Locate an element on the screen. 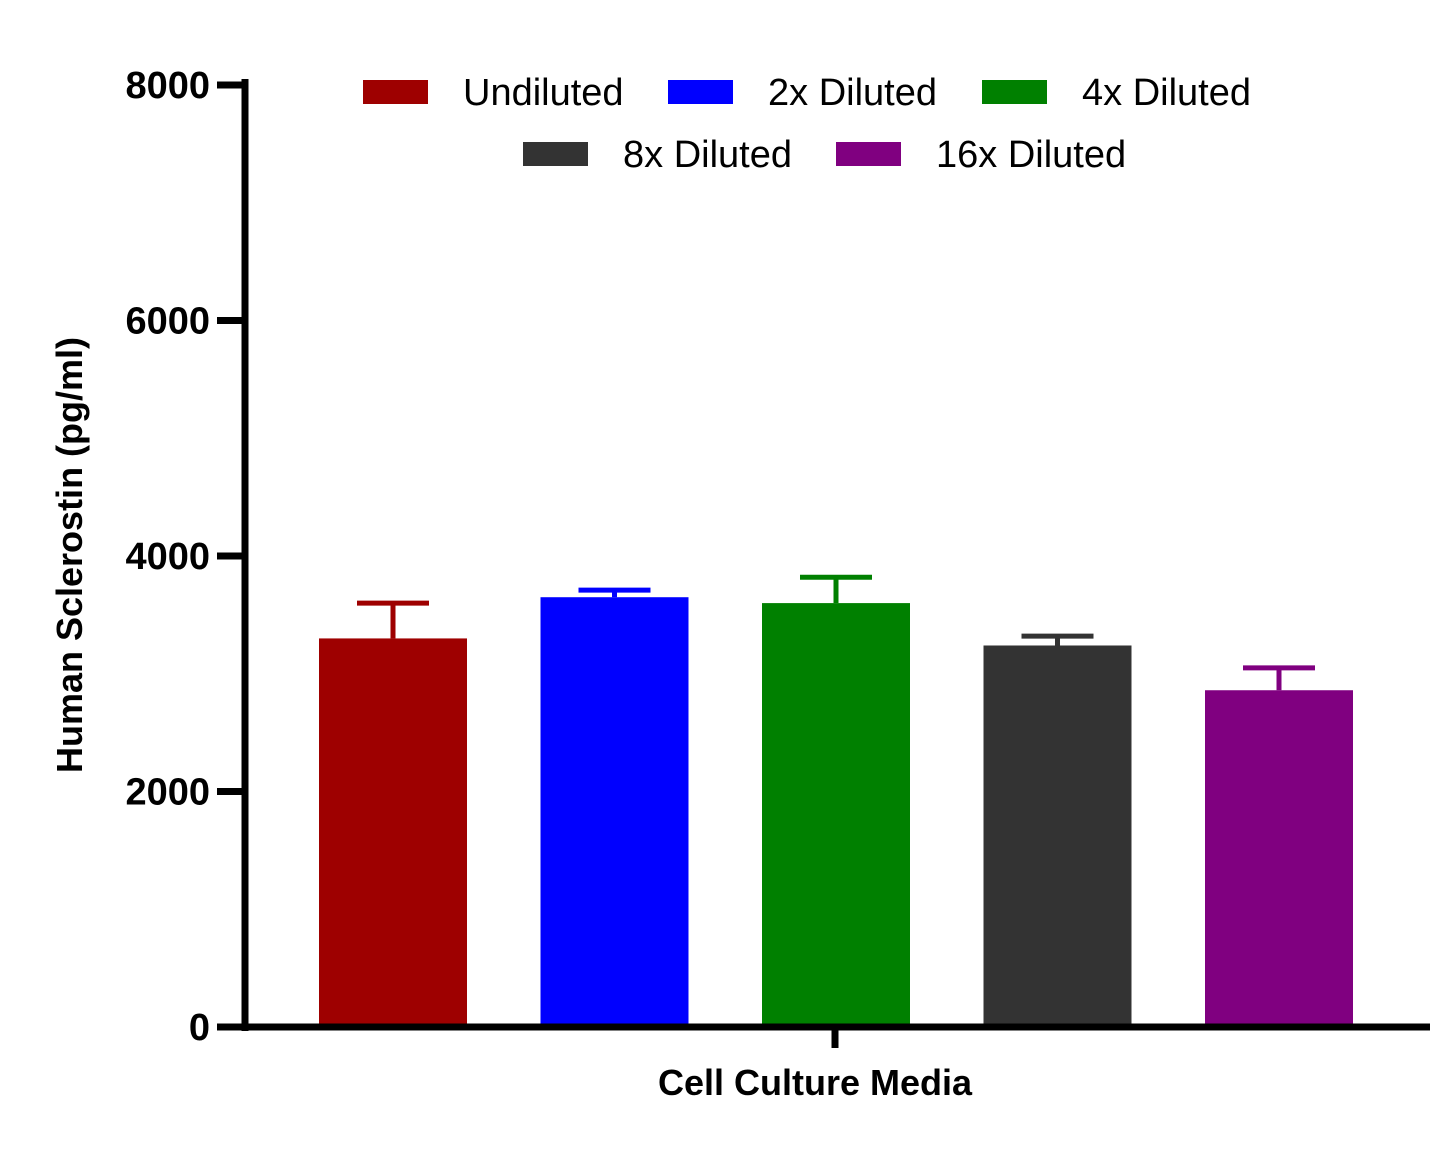 The height and width of the screenshot is (1149, 1456). y-tick-label: 8000 is located at coordinates (167, 86).